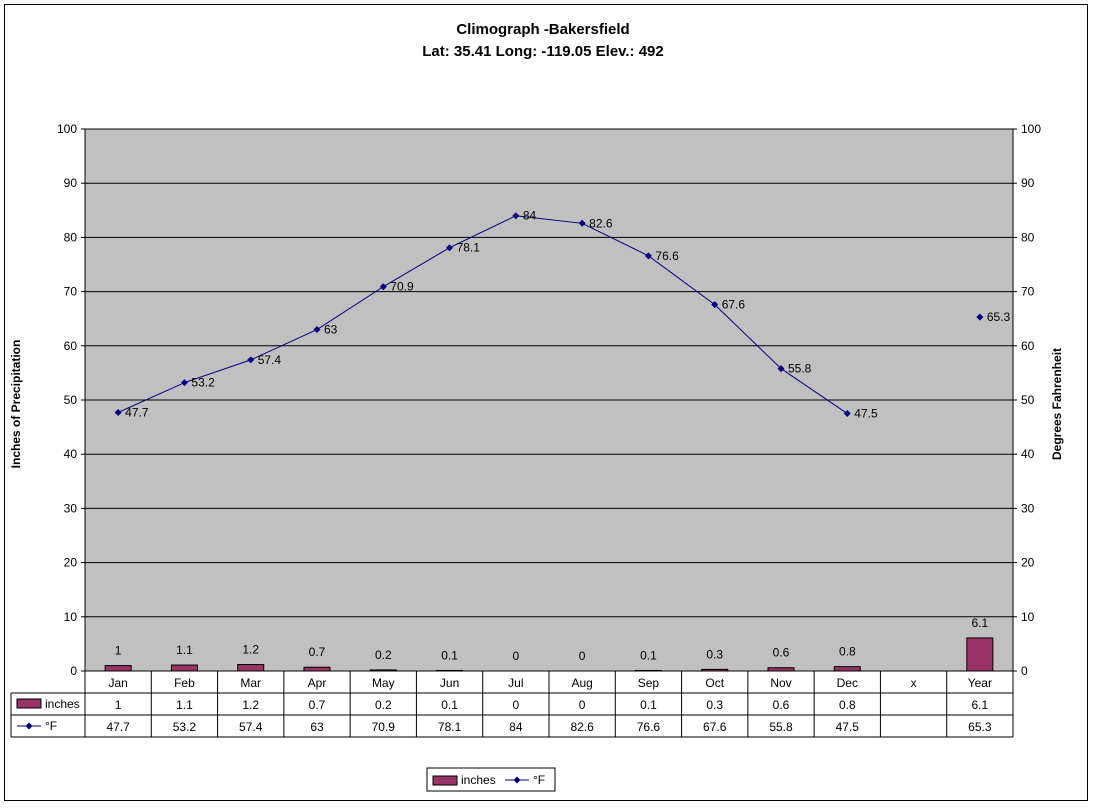  I want to click on table-bar-swatch, so click(29, 703).